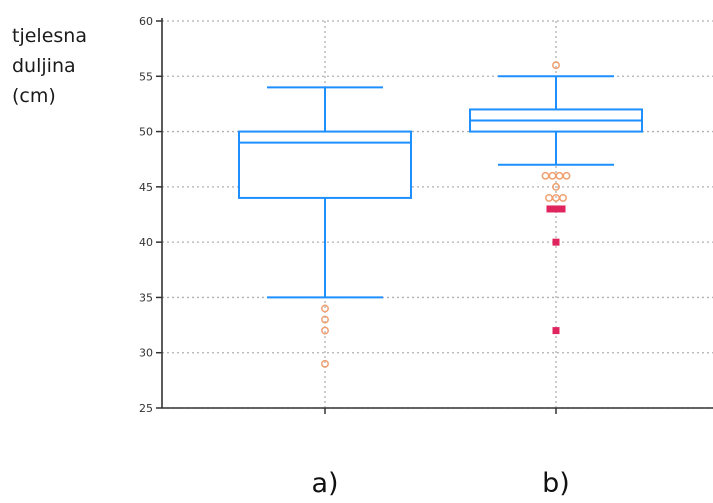  I want to click on y-axis-label-line-3: (cm), so click(34, 96).